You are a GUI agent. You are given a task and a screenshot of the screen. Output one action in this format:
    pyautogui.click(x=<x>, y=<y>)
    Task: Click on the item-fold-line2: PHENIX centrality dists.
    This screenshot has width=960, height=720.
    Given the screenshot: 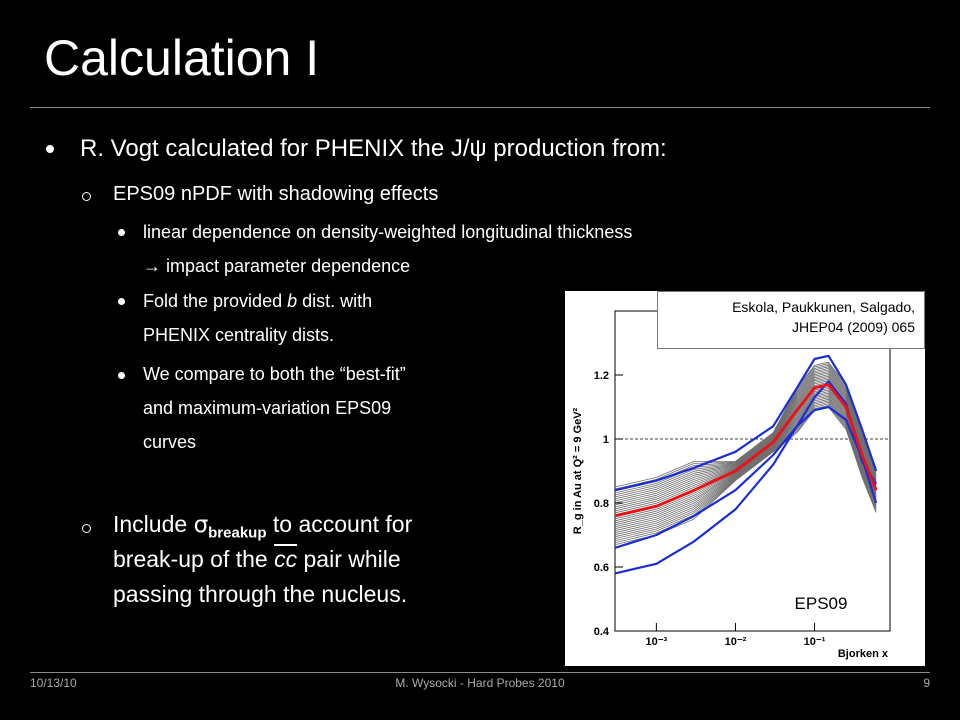 What is the action you would take?
    pyautogui.click(x=239, y=335)
    